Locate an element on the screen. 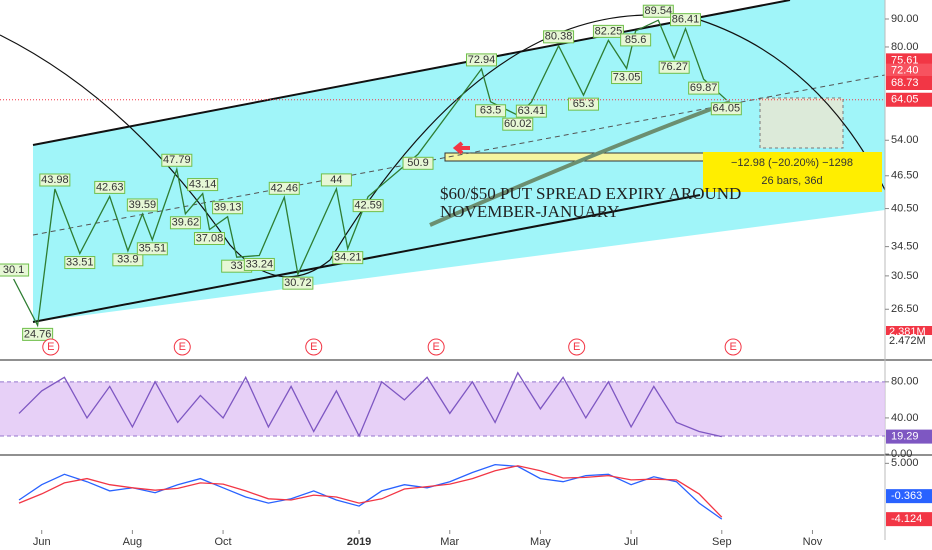 The height and width of the screenshot is (550, 932). y-tick-label: 26.50 is located at coordinates (905, 309).